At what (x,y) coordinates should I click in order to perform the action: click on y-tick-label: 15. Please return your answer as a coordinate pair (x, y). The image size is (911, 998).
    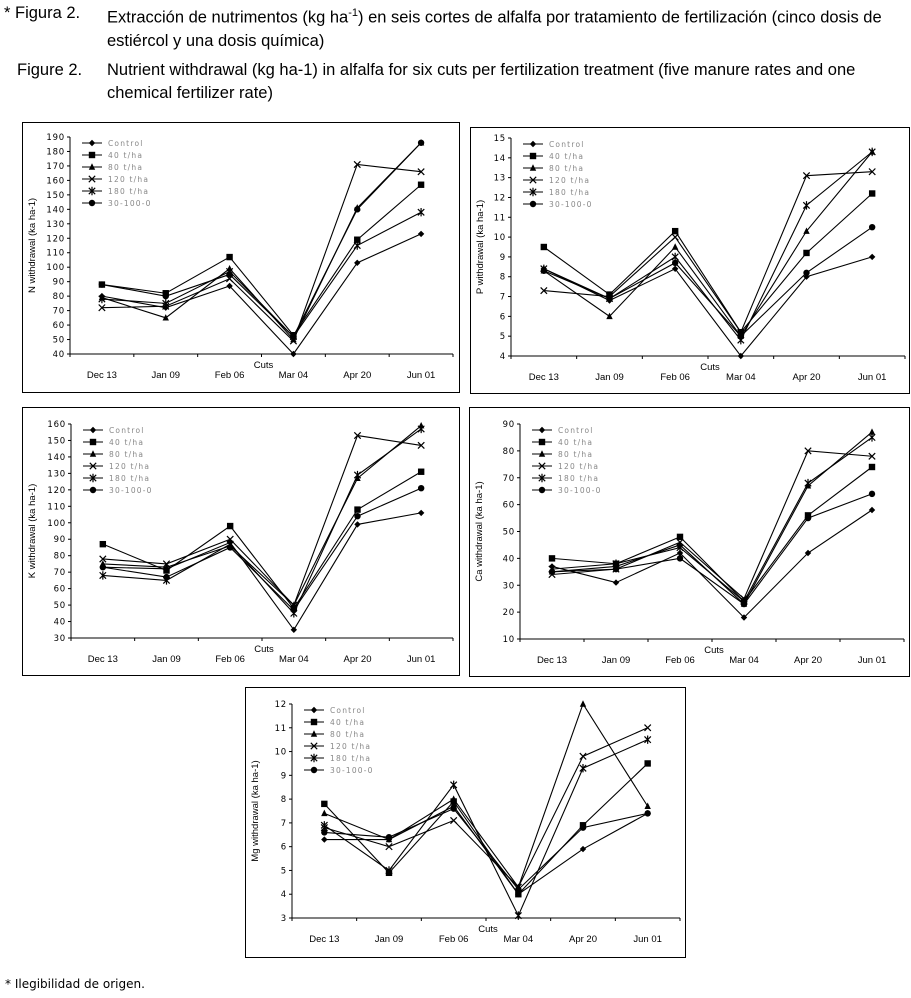
    Looking at the image, I should click on (500, 139).